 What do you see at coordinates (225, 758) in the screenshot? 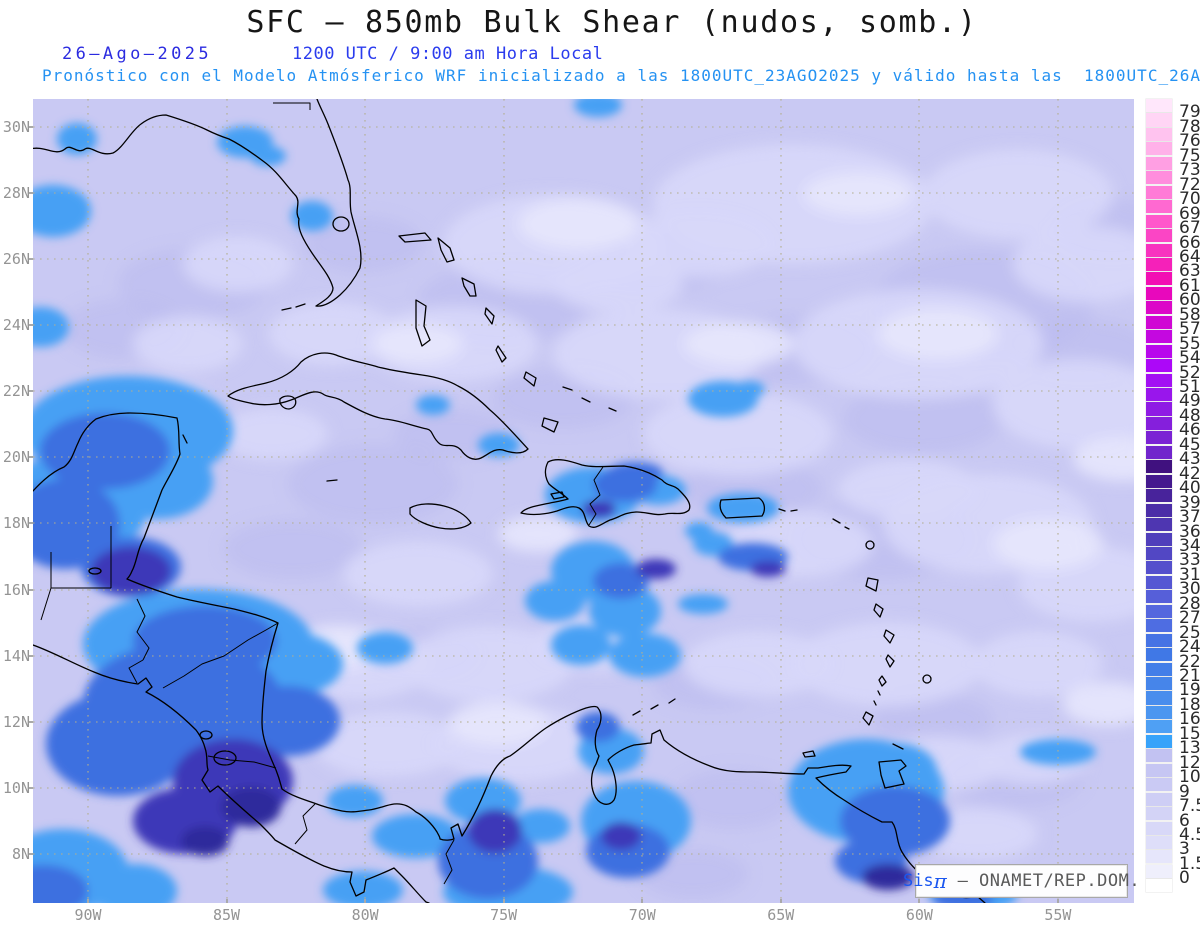
I see `lake-nicaragua` at bounding box center [225, 758].